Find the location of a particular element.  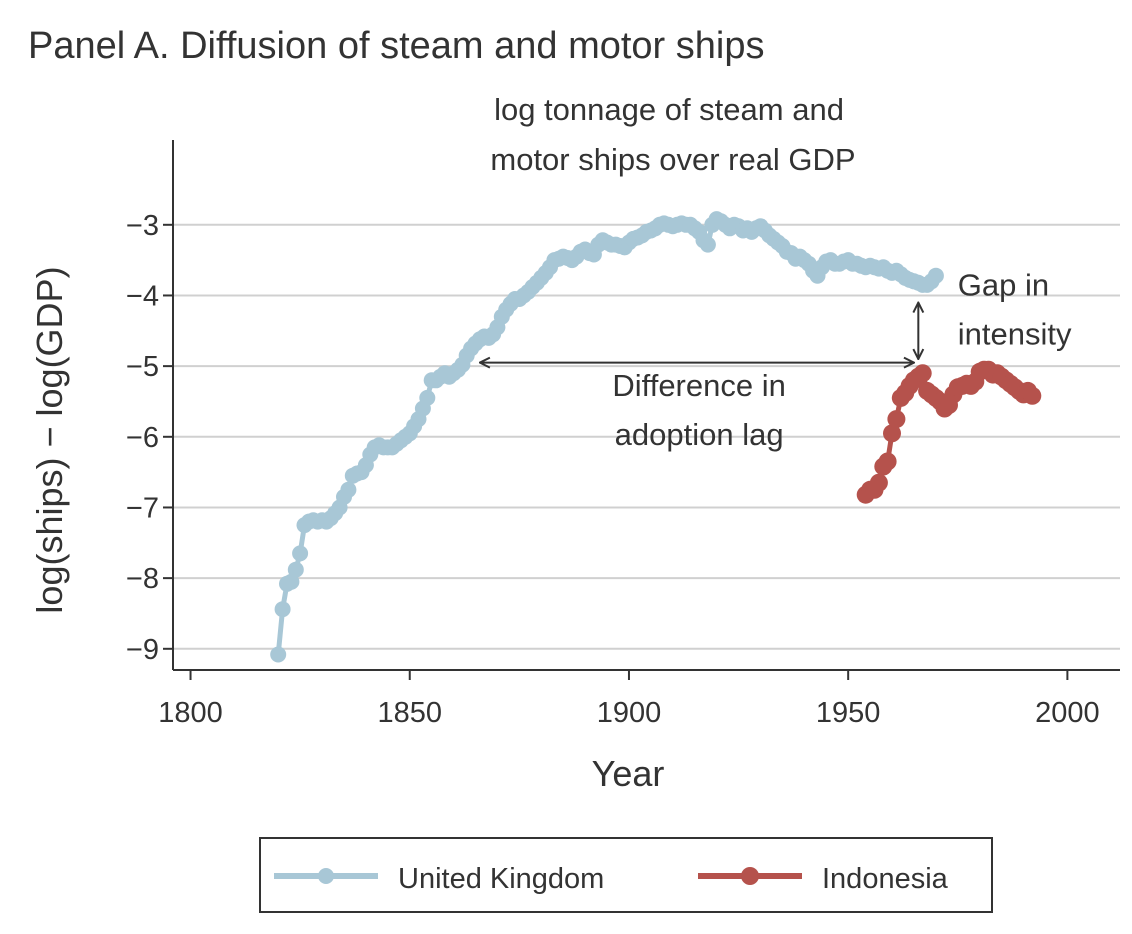

y-tick-label-5: −4 is located at coordinates (142, 296).